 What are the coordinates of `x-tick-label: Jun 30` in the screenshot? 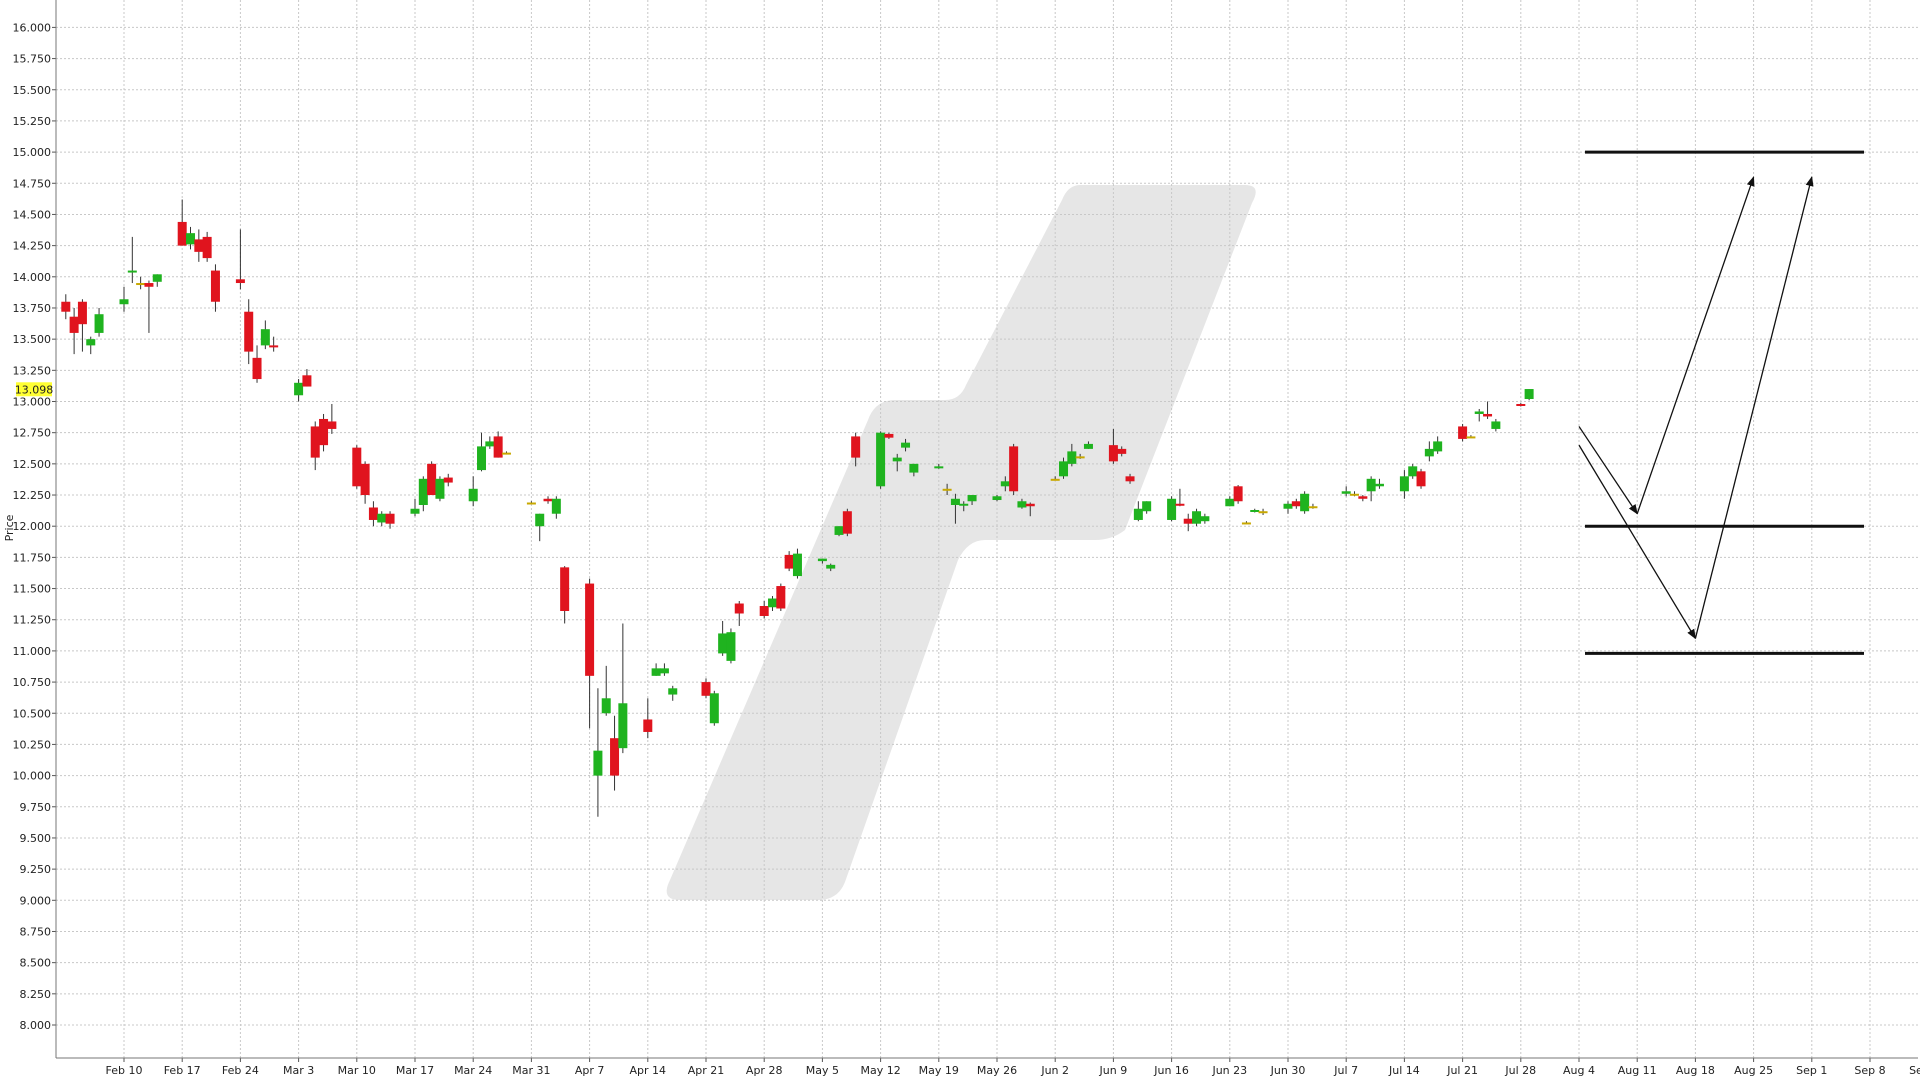 It's located at (1288, 1070).